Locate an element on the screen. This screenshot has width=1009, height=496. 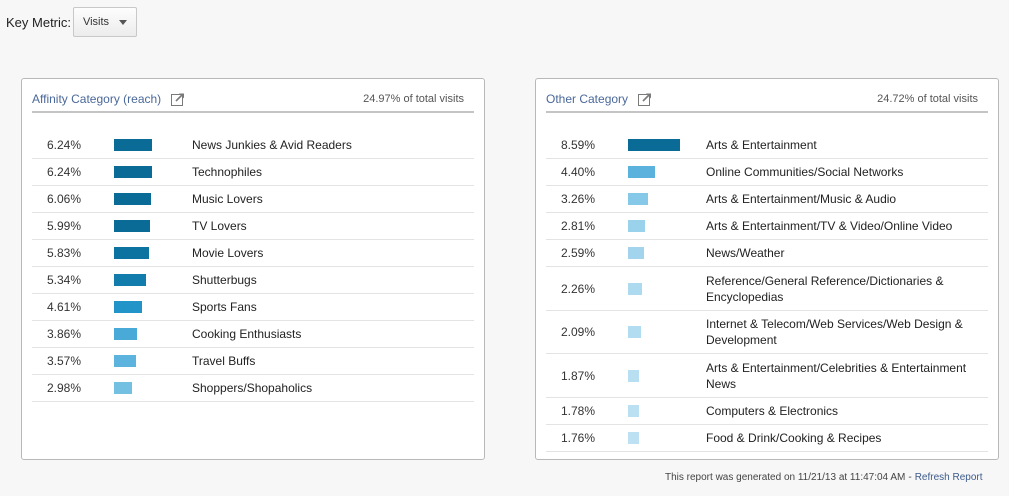
row-category-label: Shoppers/Shopaholics is located at coordinates (252, 388).